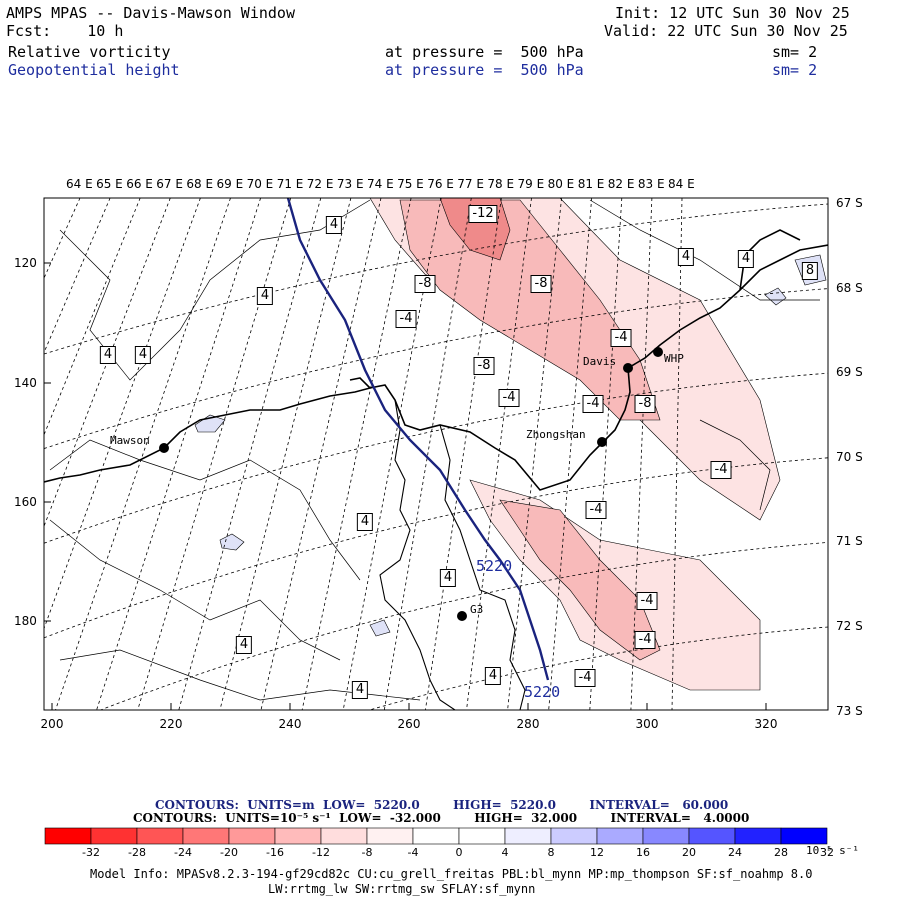  I want to click on colorbar-tick-label: 32, so click(827, 852).